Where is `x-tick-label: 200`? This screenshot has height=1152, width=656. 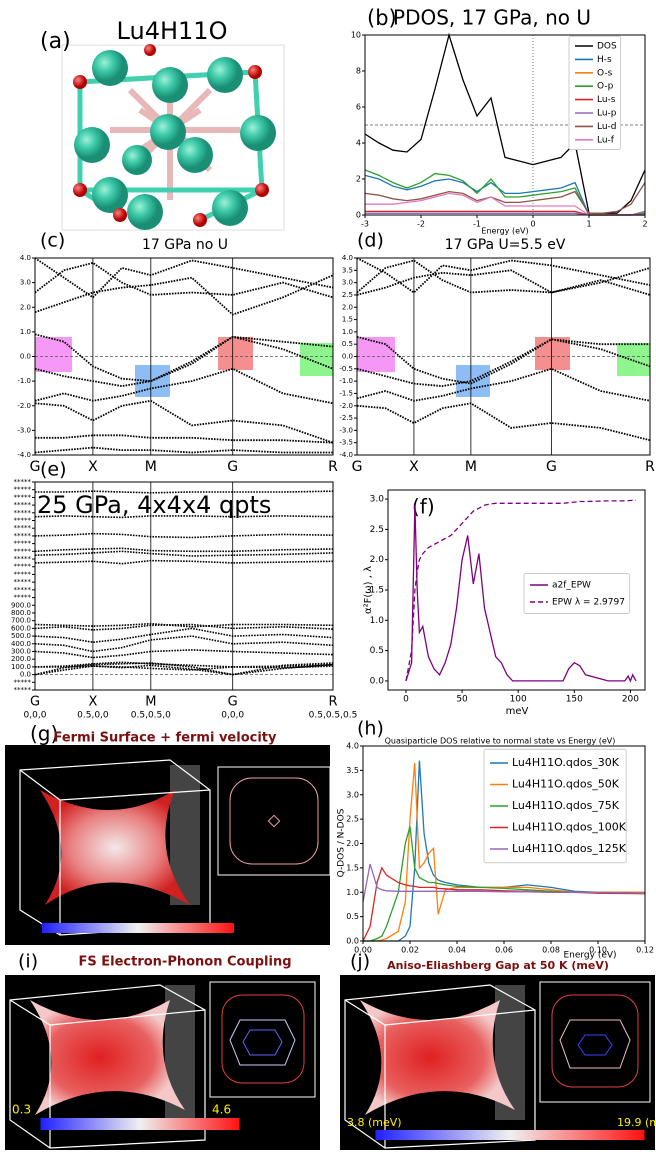
x-tick-label: 200 is located at coordinates (630, 700).